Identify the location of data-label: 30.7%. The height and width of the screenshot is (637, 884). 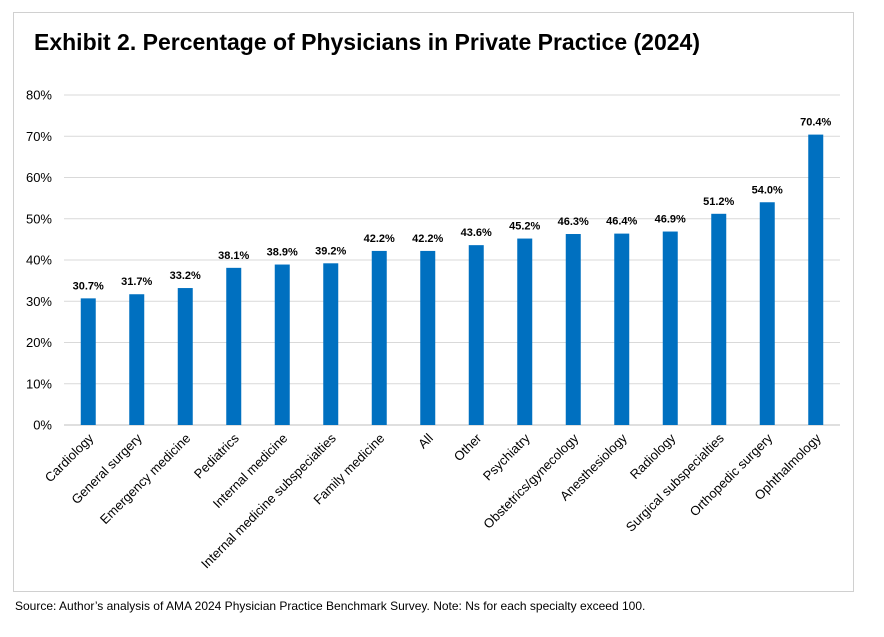
(88, 286).